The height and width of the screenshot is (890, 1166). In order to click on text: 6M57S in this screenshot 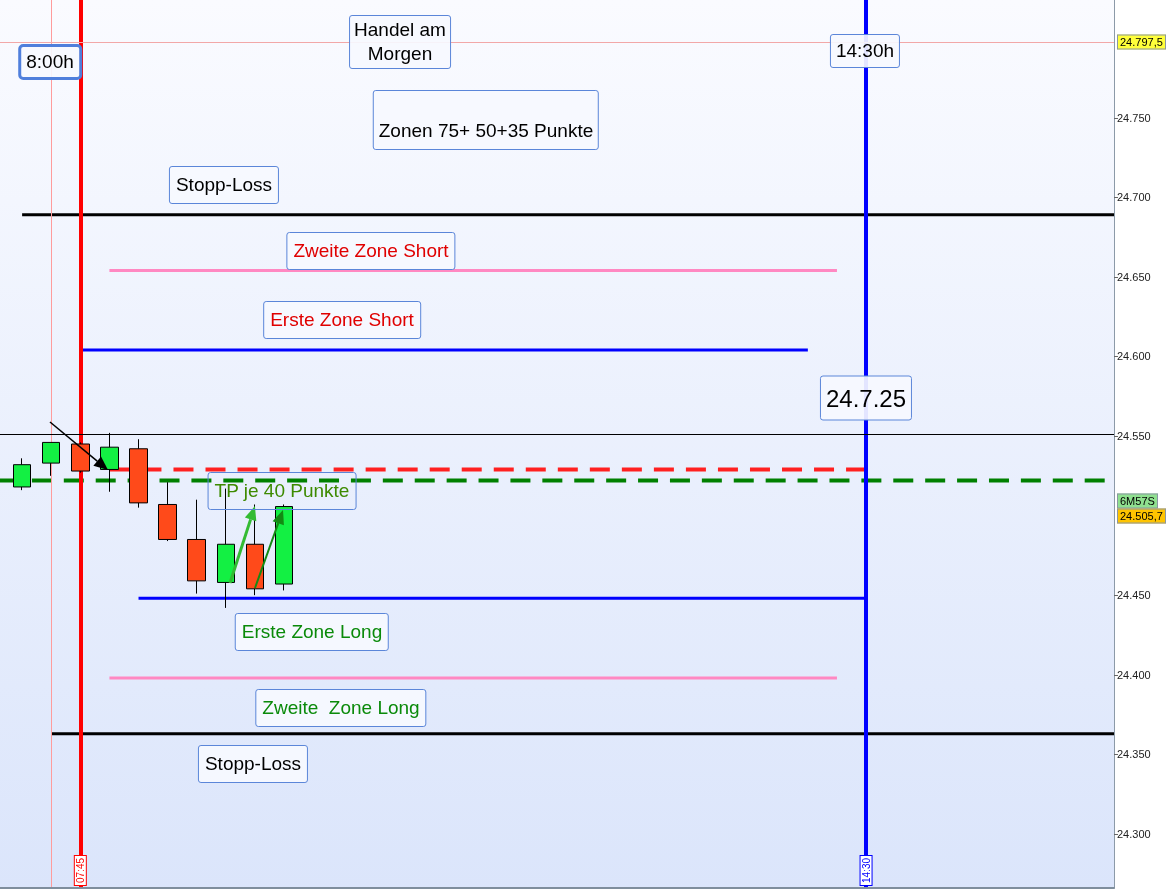, I will do `click(1137, 501)`.